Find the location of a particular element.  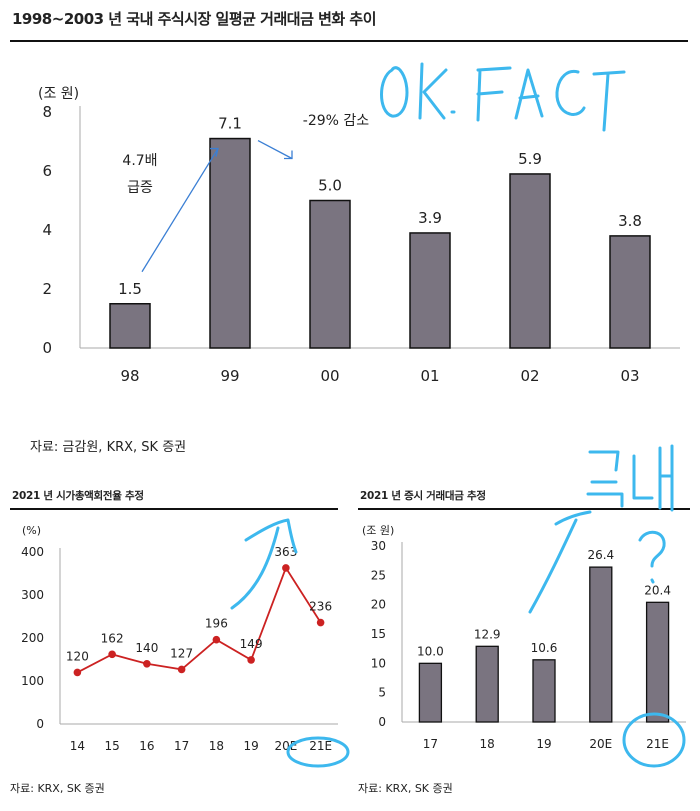

main-arrow-up is located at coordinates (180, 210).